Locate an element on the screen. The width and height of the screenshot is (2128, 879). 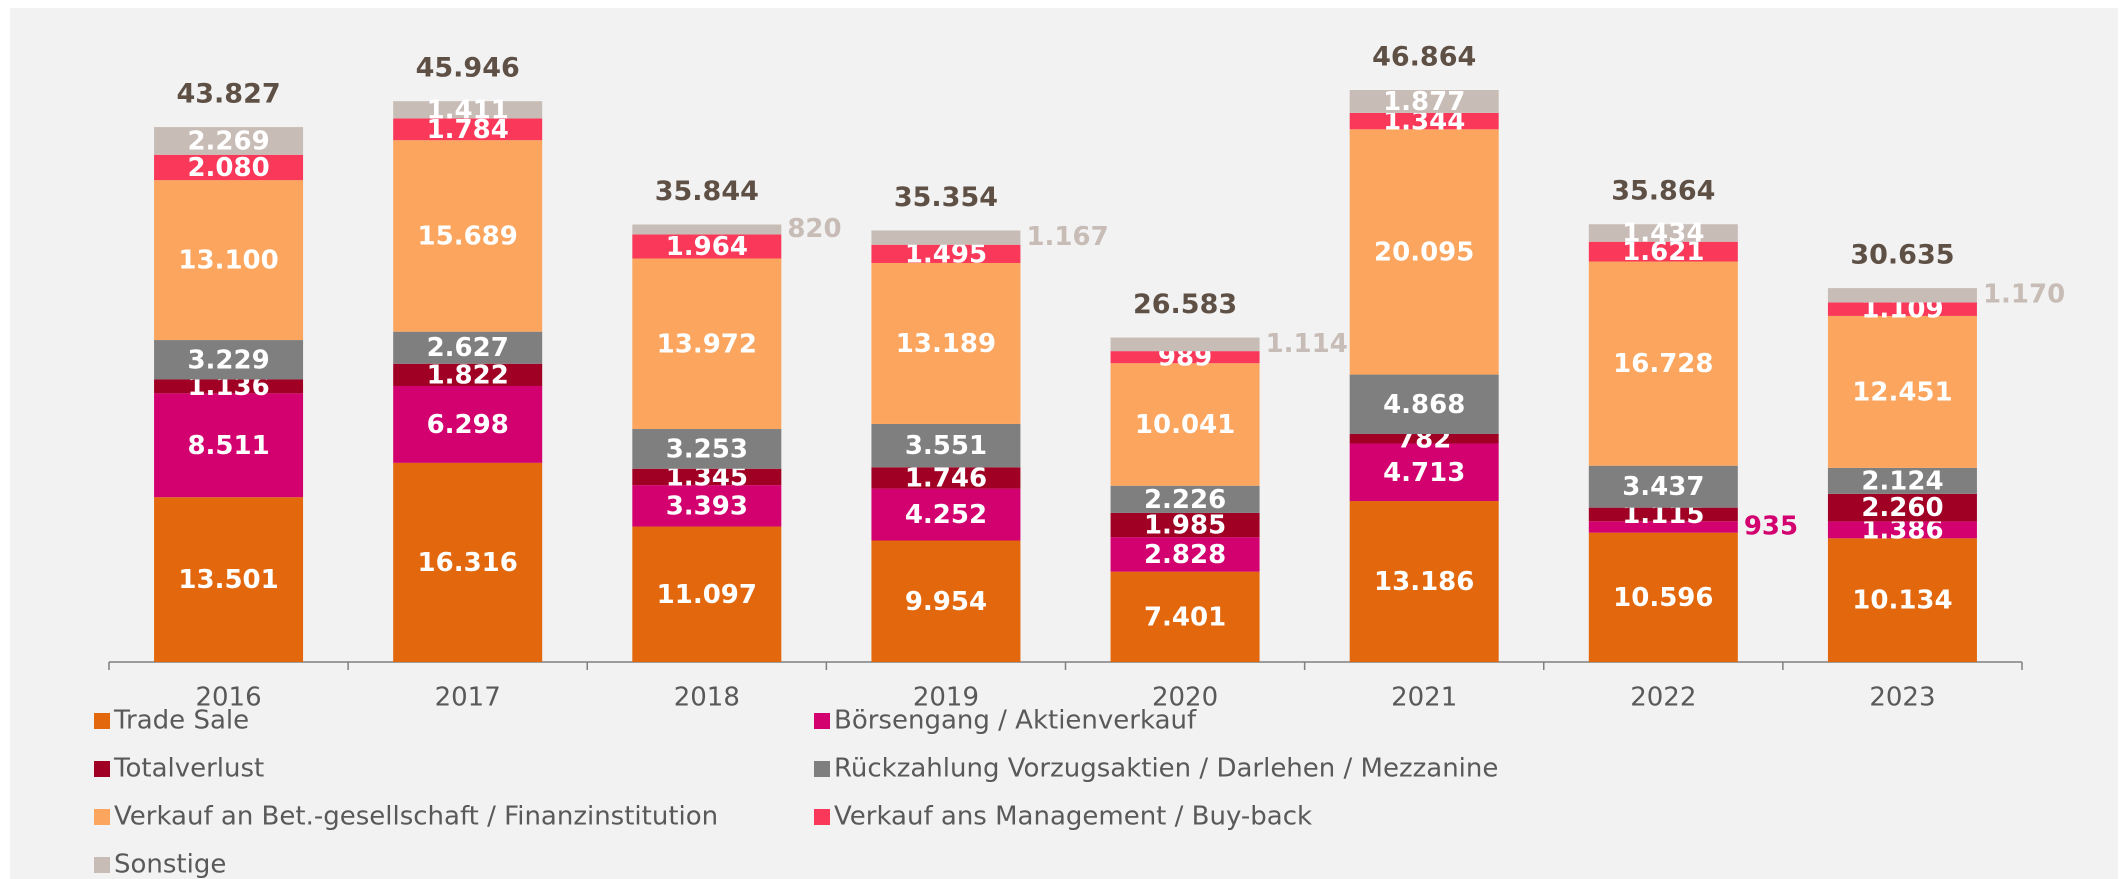
data-label: 10.041 is located at coordinates (1185, 425).